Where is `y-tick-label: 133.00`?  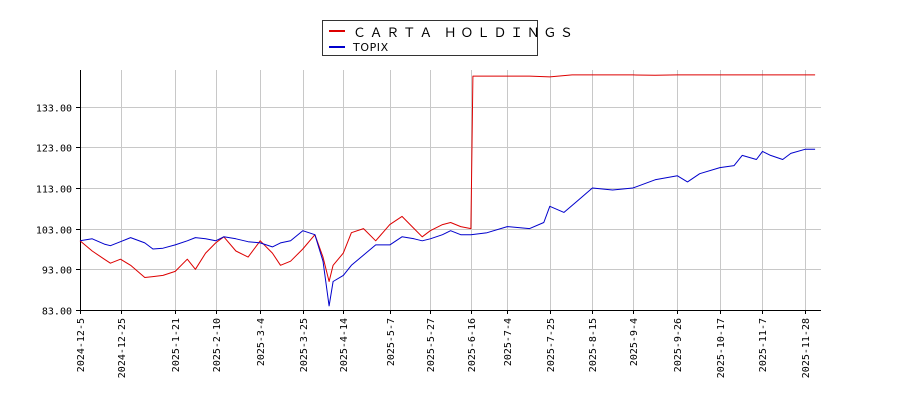 y-tick-label: 133.00 is located at coordinates (54, 109).